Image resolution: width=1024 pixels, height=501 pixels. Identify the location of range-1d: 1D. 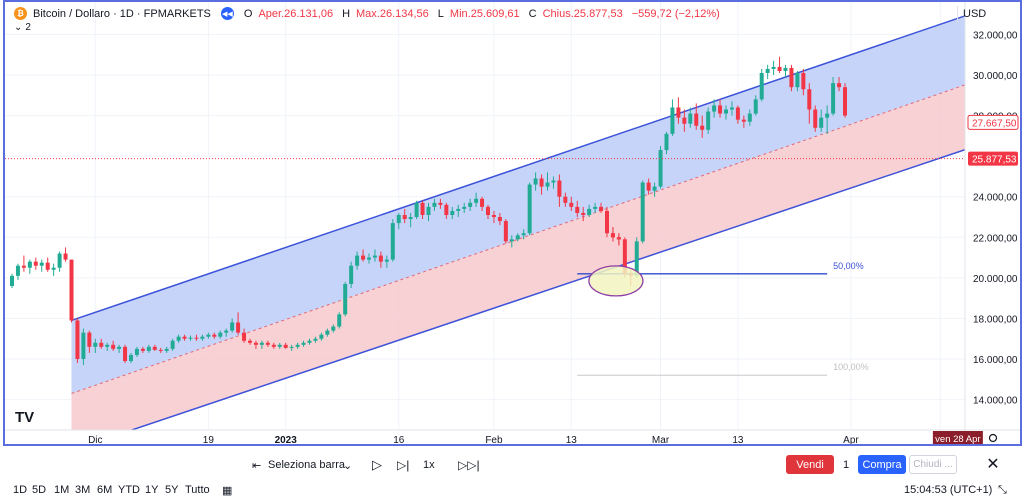
(20, 490).